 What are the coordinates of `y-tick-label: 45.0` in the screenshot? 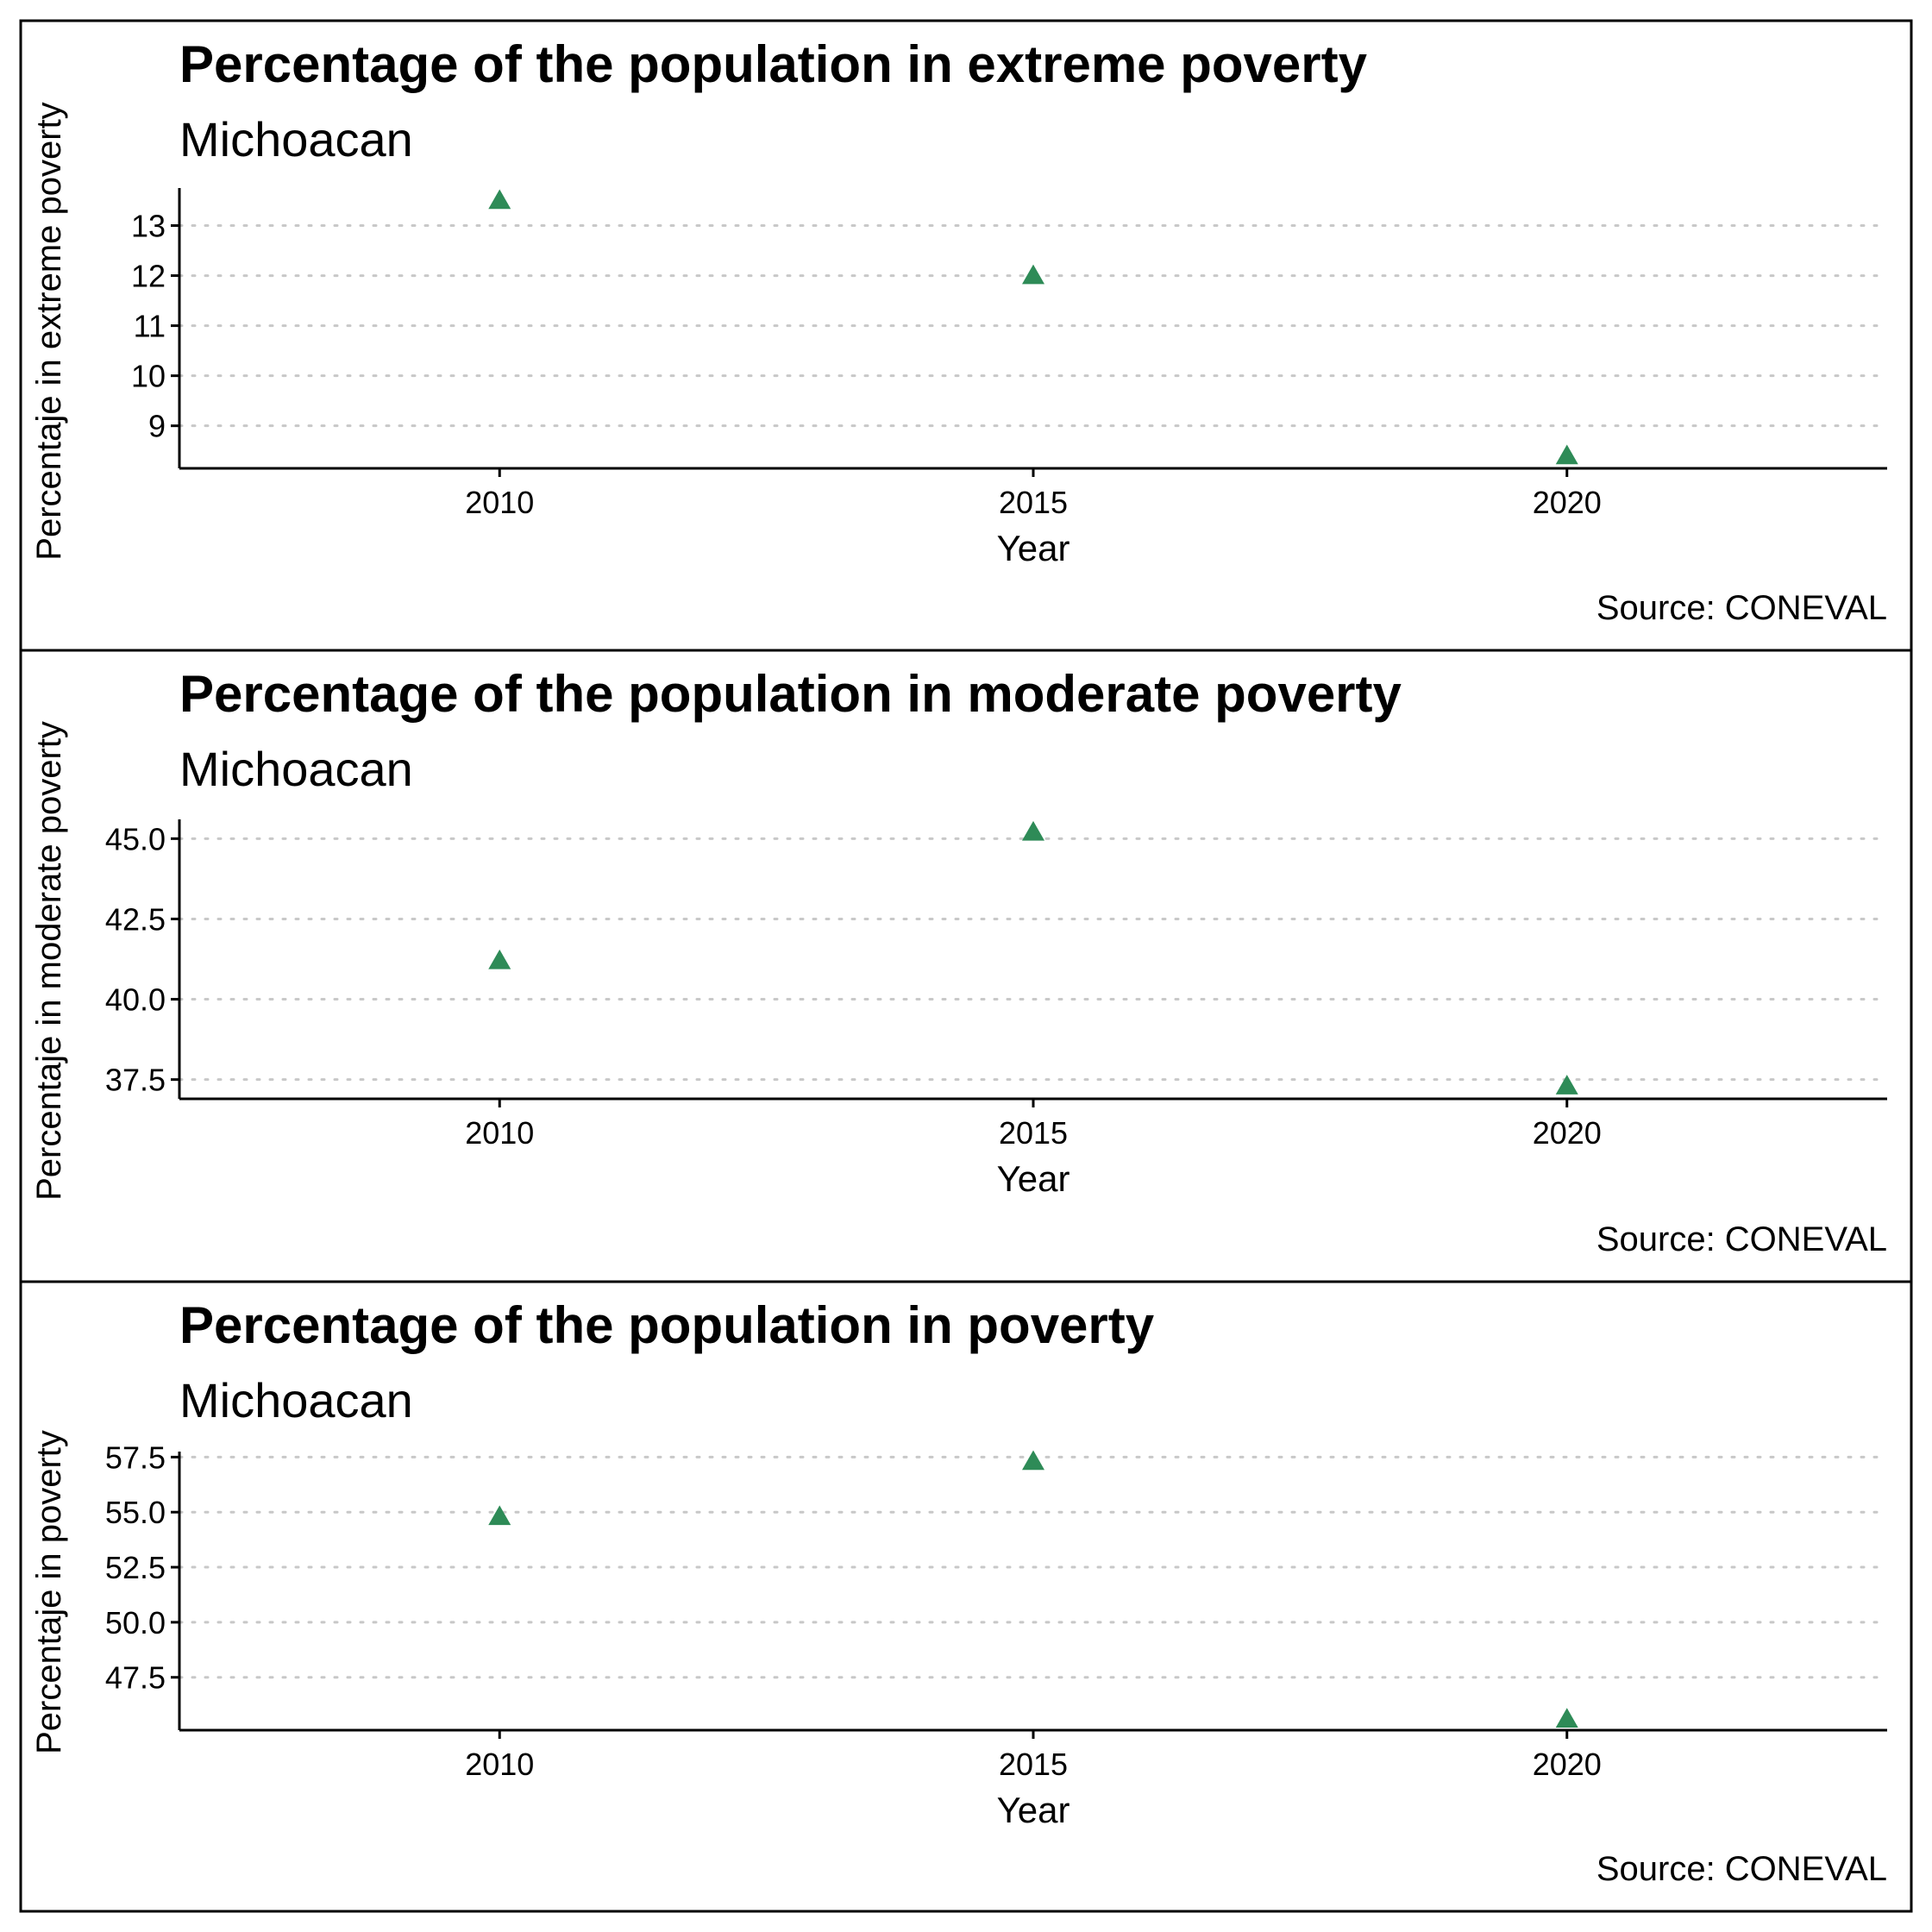 It's located at (135, 838).